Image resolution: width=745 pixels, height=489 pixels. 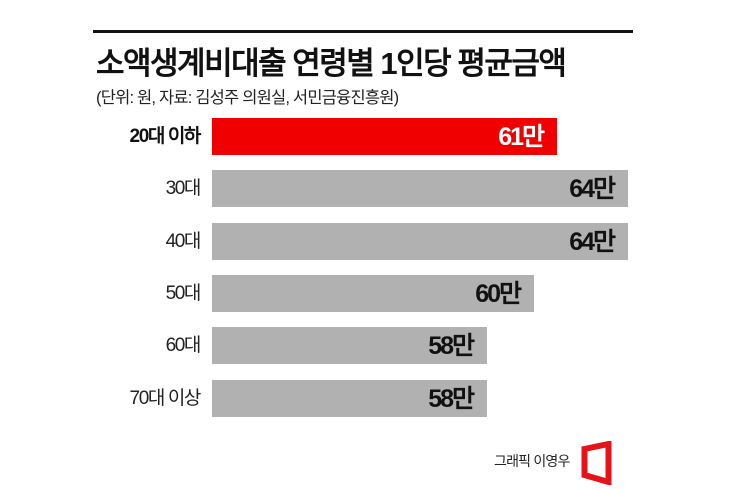 What do you see at coordinates (363, 31) in the screenshot?
I see `top-rule` at bounding box center [363, 31].